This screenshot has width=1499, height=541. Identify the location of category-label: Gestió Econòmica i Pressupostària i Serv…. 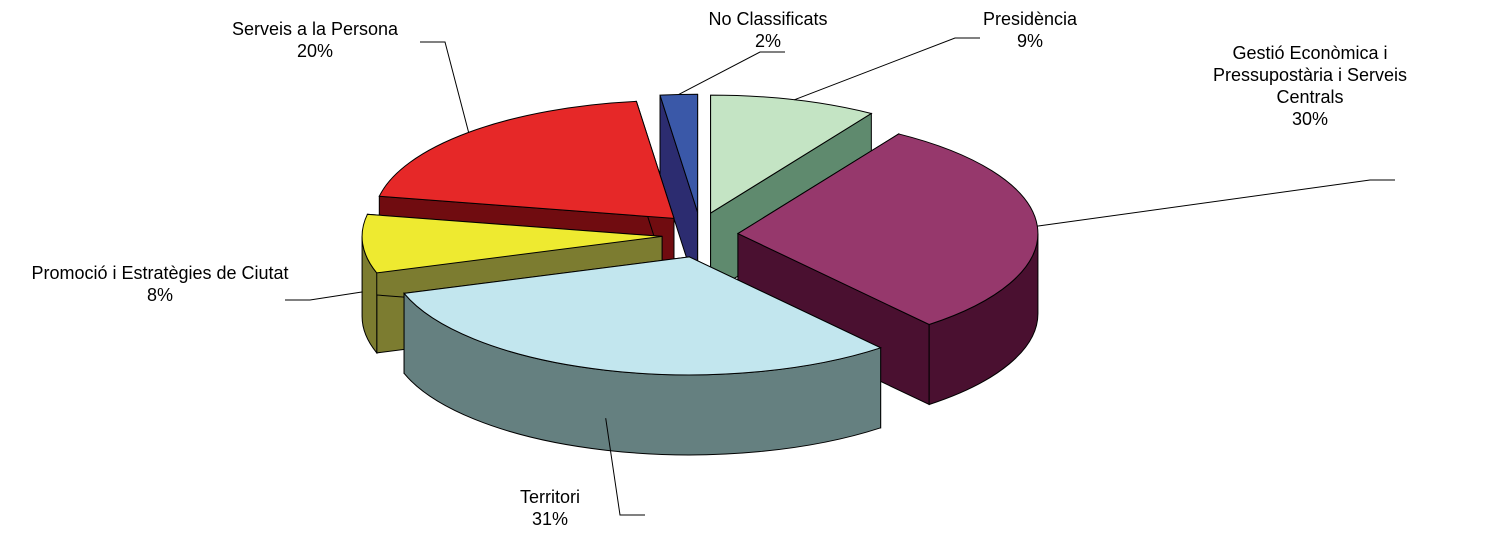
(1310, 75).